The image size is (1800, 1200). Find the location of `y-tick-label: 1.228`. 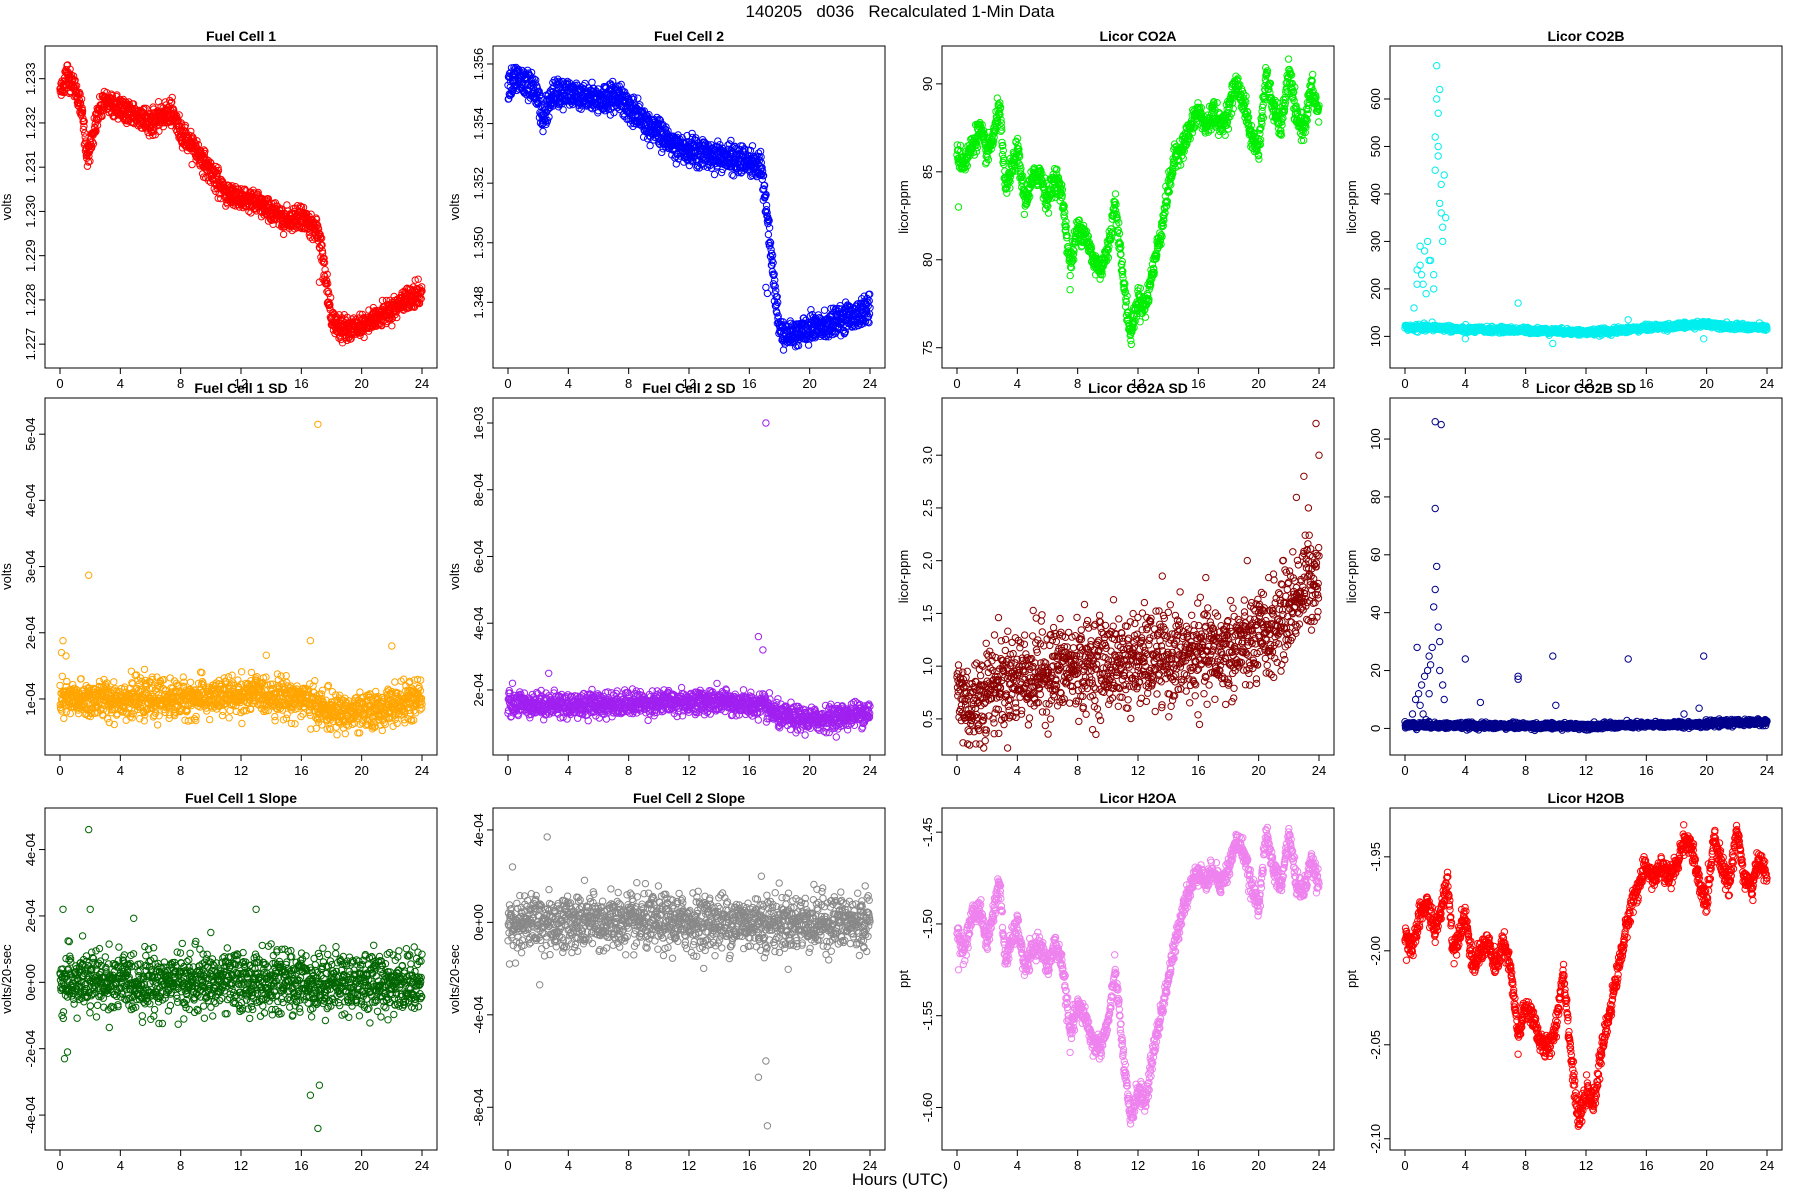

y-tick-label: 1.228 is located at coordinates (30, 300).